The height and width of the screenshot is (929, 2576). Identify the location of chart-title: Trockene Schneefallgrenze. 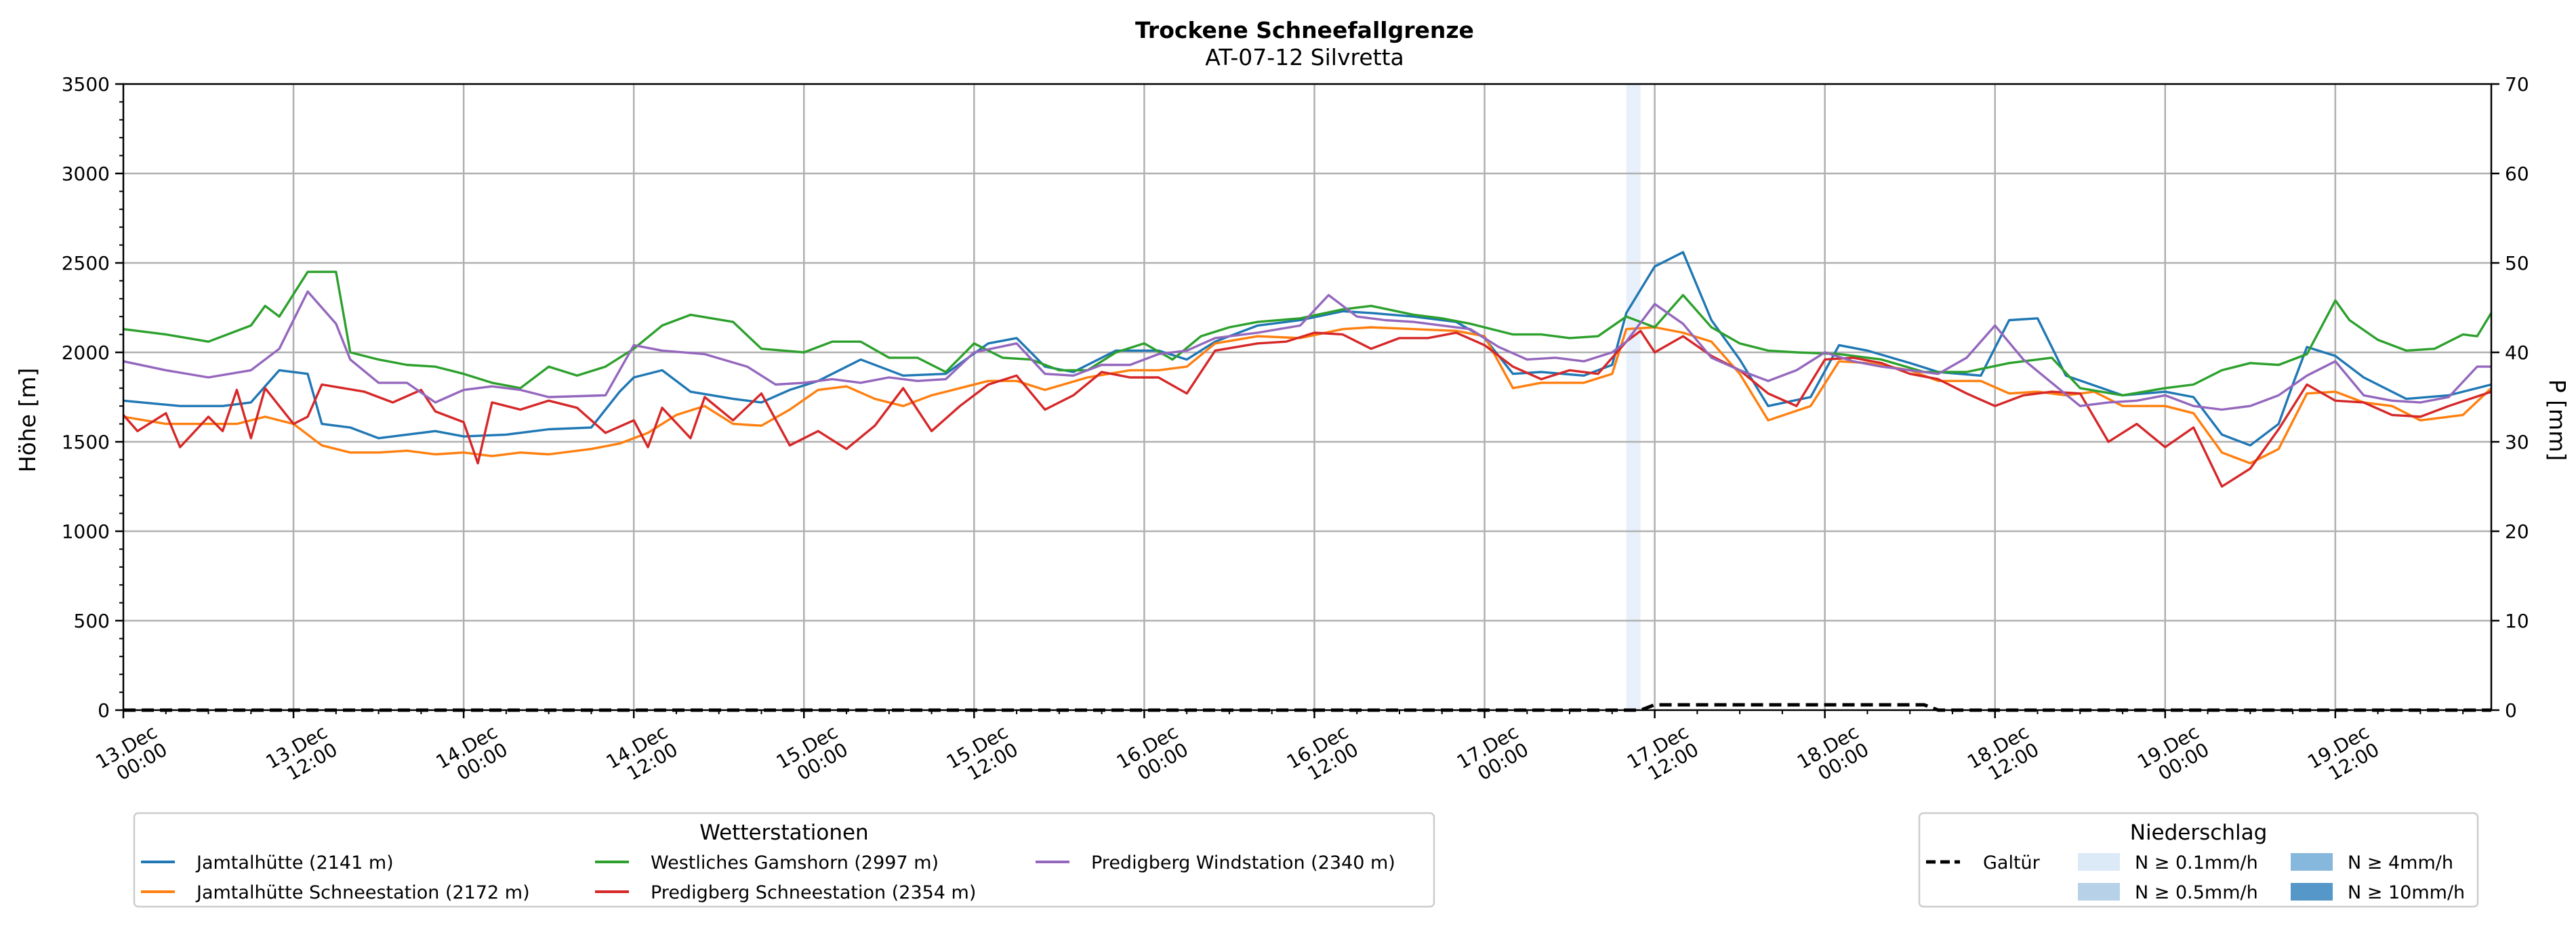
(1305, 30).